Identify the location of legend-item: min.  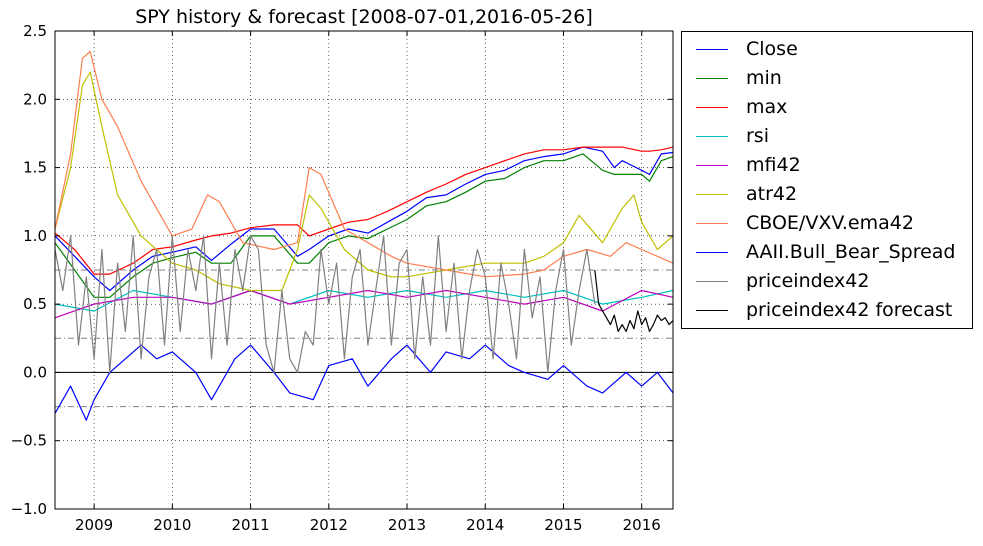
(827, 79).